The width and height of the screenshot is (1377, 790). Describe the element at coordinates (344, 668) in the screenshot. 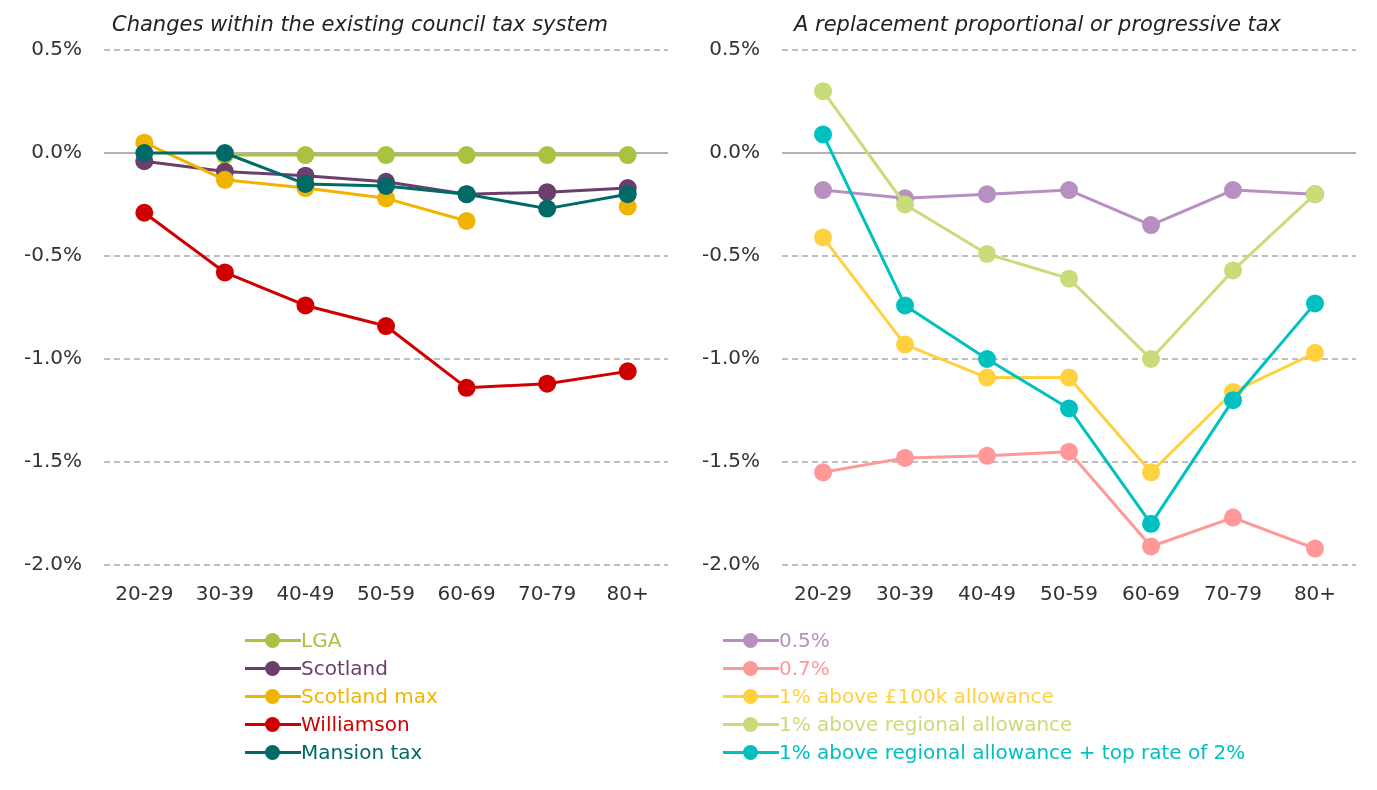

I see `legend-label: Scotland` at that location.